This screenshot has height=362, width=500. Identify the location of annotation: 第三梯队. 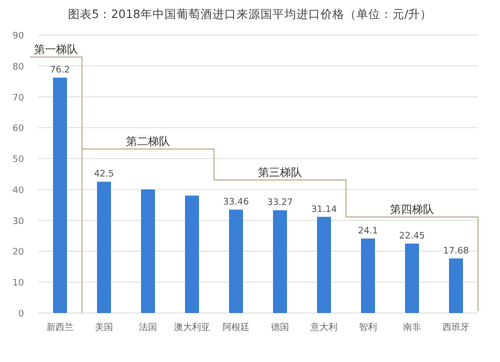
(280, 172).